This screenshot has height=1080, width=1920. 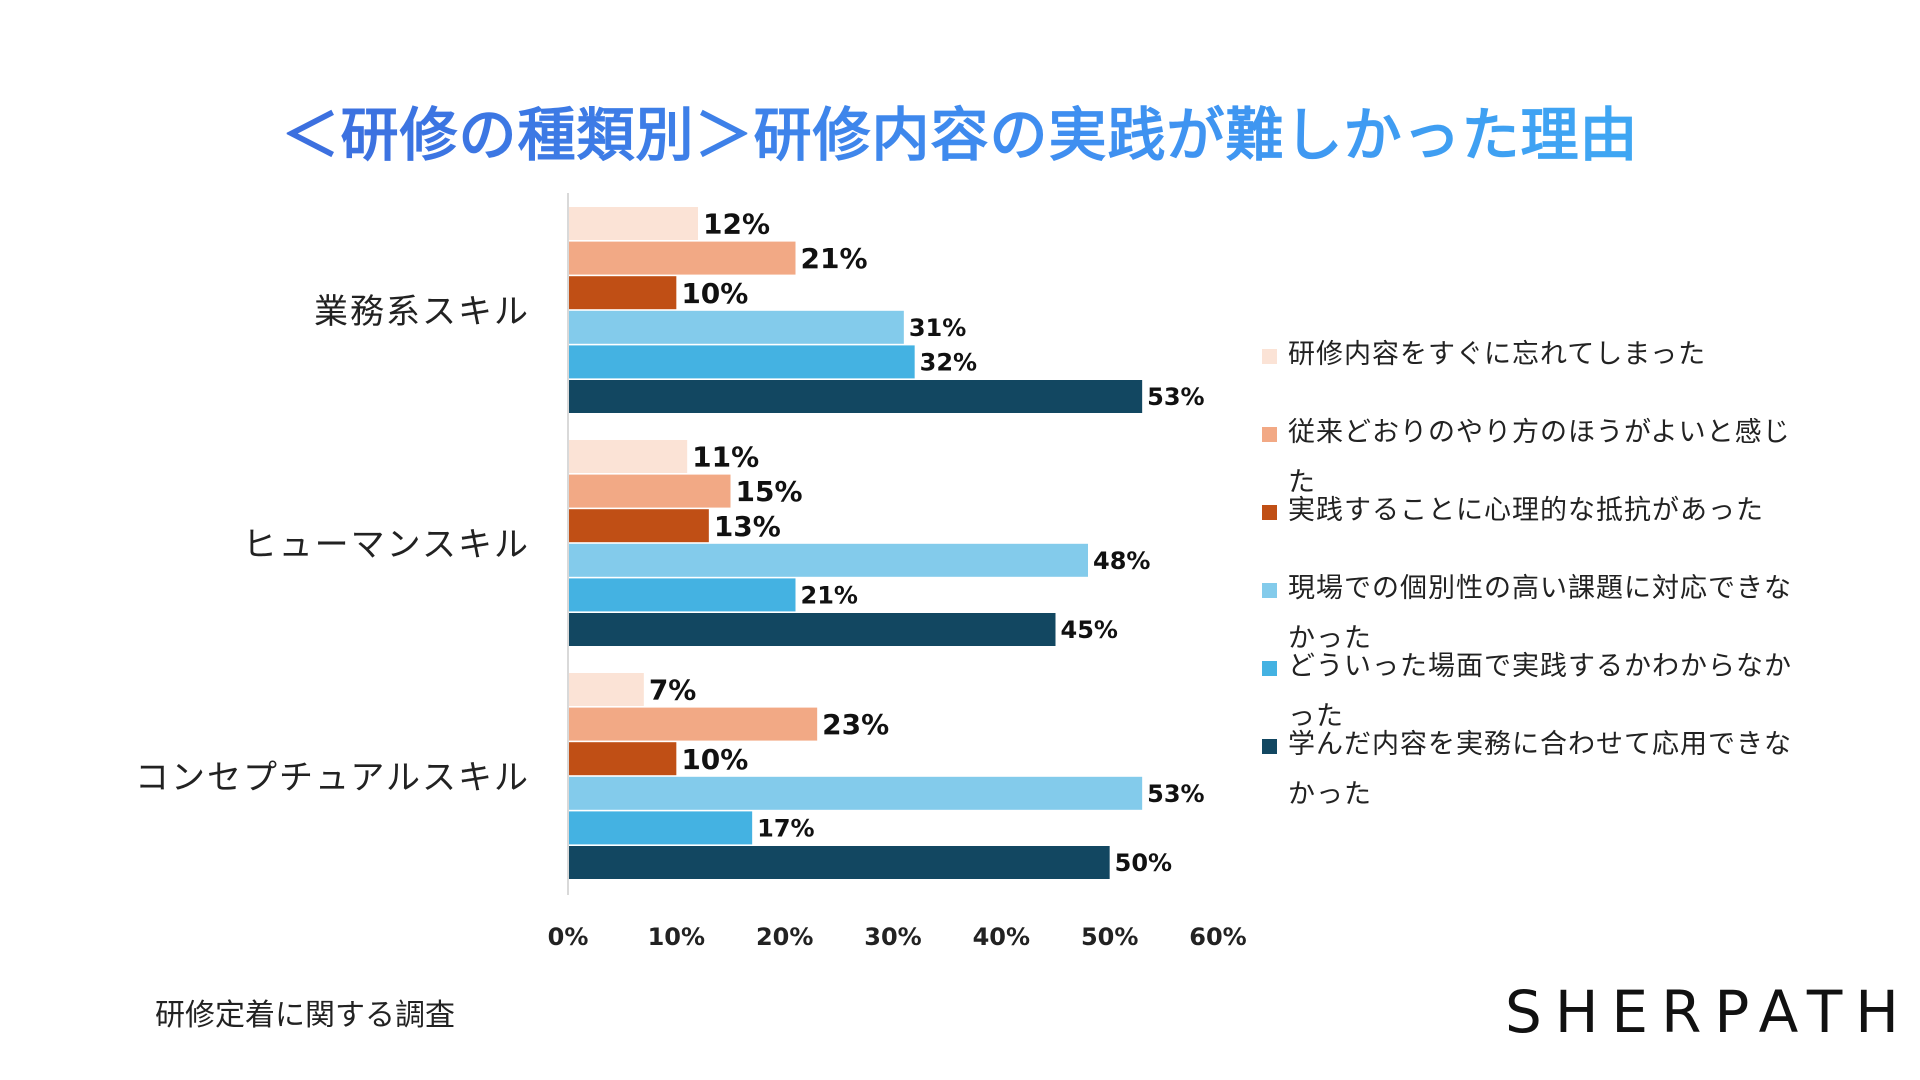 What do you see at coordinates (960, 130) in the screenshot?
I see `chart-title: ＜研修の種類別＞研修内容の実践が難しかった理由` at bounding box center [960, 130].